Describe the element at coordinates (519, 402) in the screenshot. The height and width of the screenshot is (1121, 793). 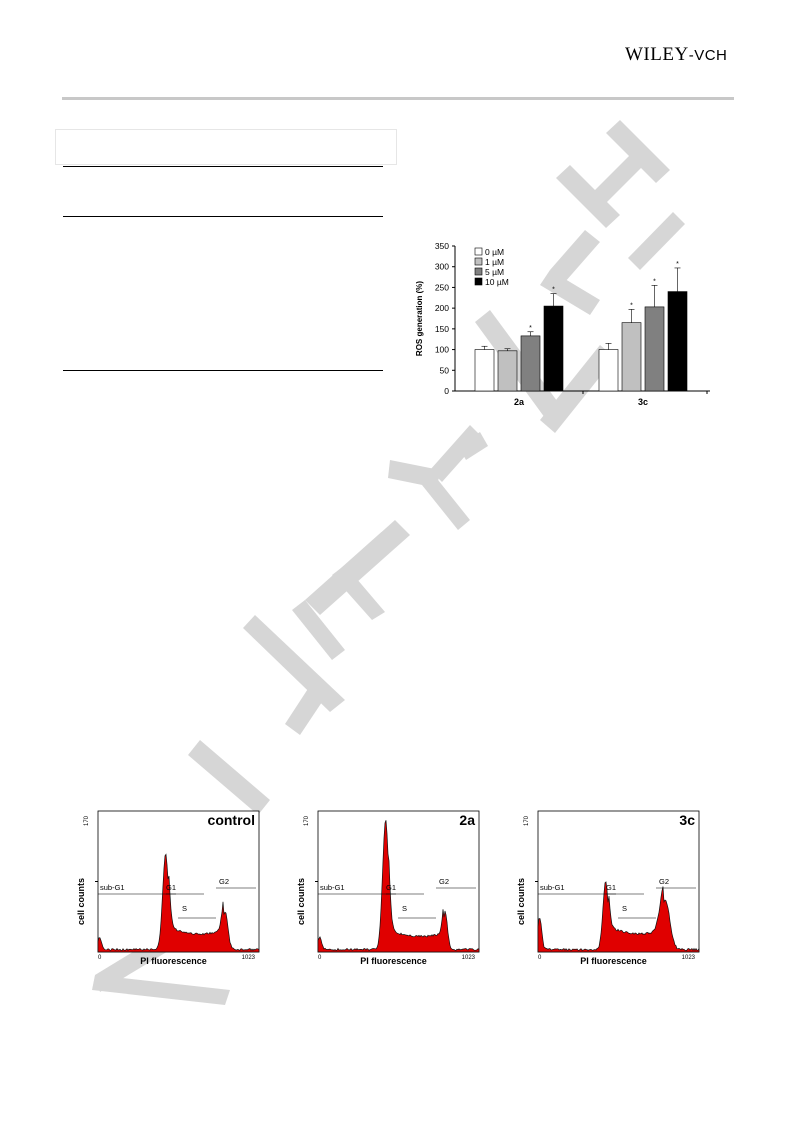
I see `x-category-label: 2a` at that location.